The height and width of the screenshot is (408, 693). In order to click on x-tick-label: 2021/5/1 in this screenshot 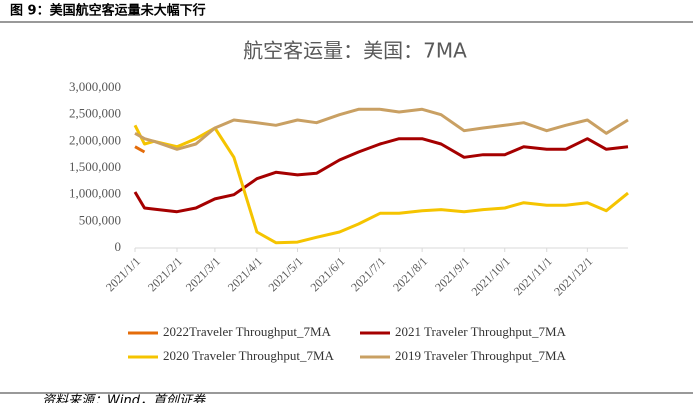, I will do `click(286, 274)`.